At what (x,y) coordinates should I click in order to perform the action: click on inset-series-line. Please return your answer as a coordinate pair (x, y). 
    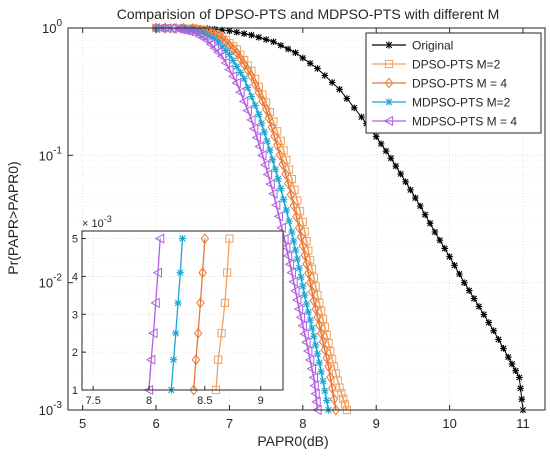
    Looking at the image, I should click on (199, 314).